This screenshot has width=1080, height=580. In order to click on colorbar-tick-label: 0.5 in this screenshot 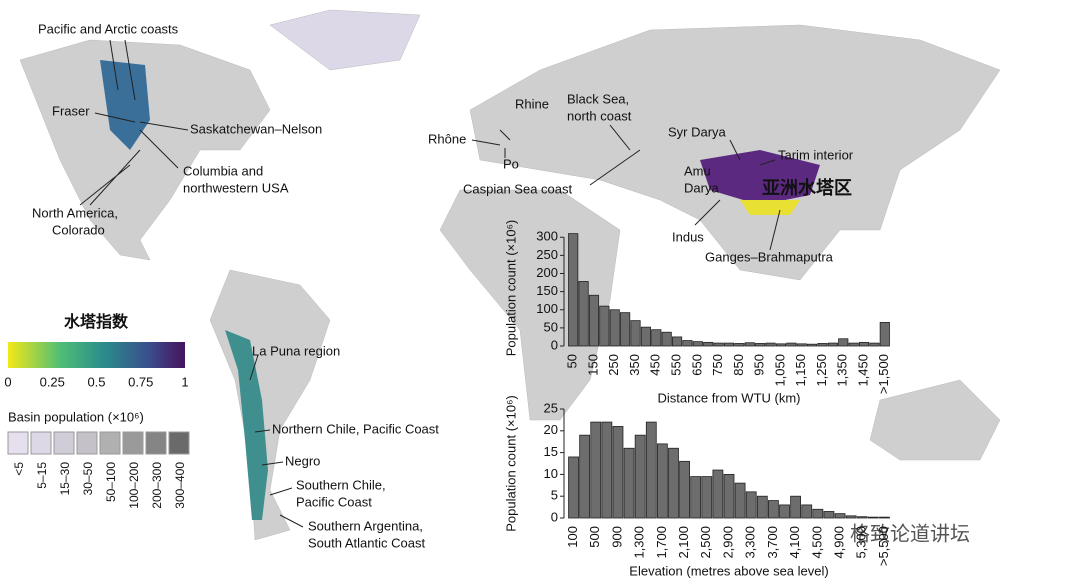, I will do `click(96, 381)`.